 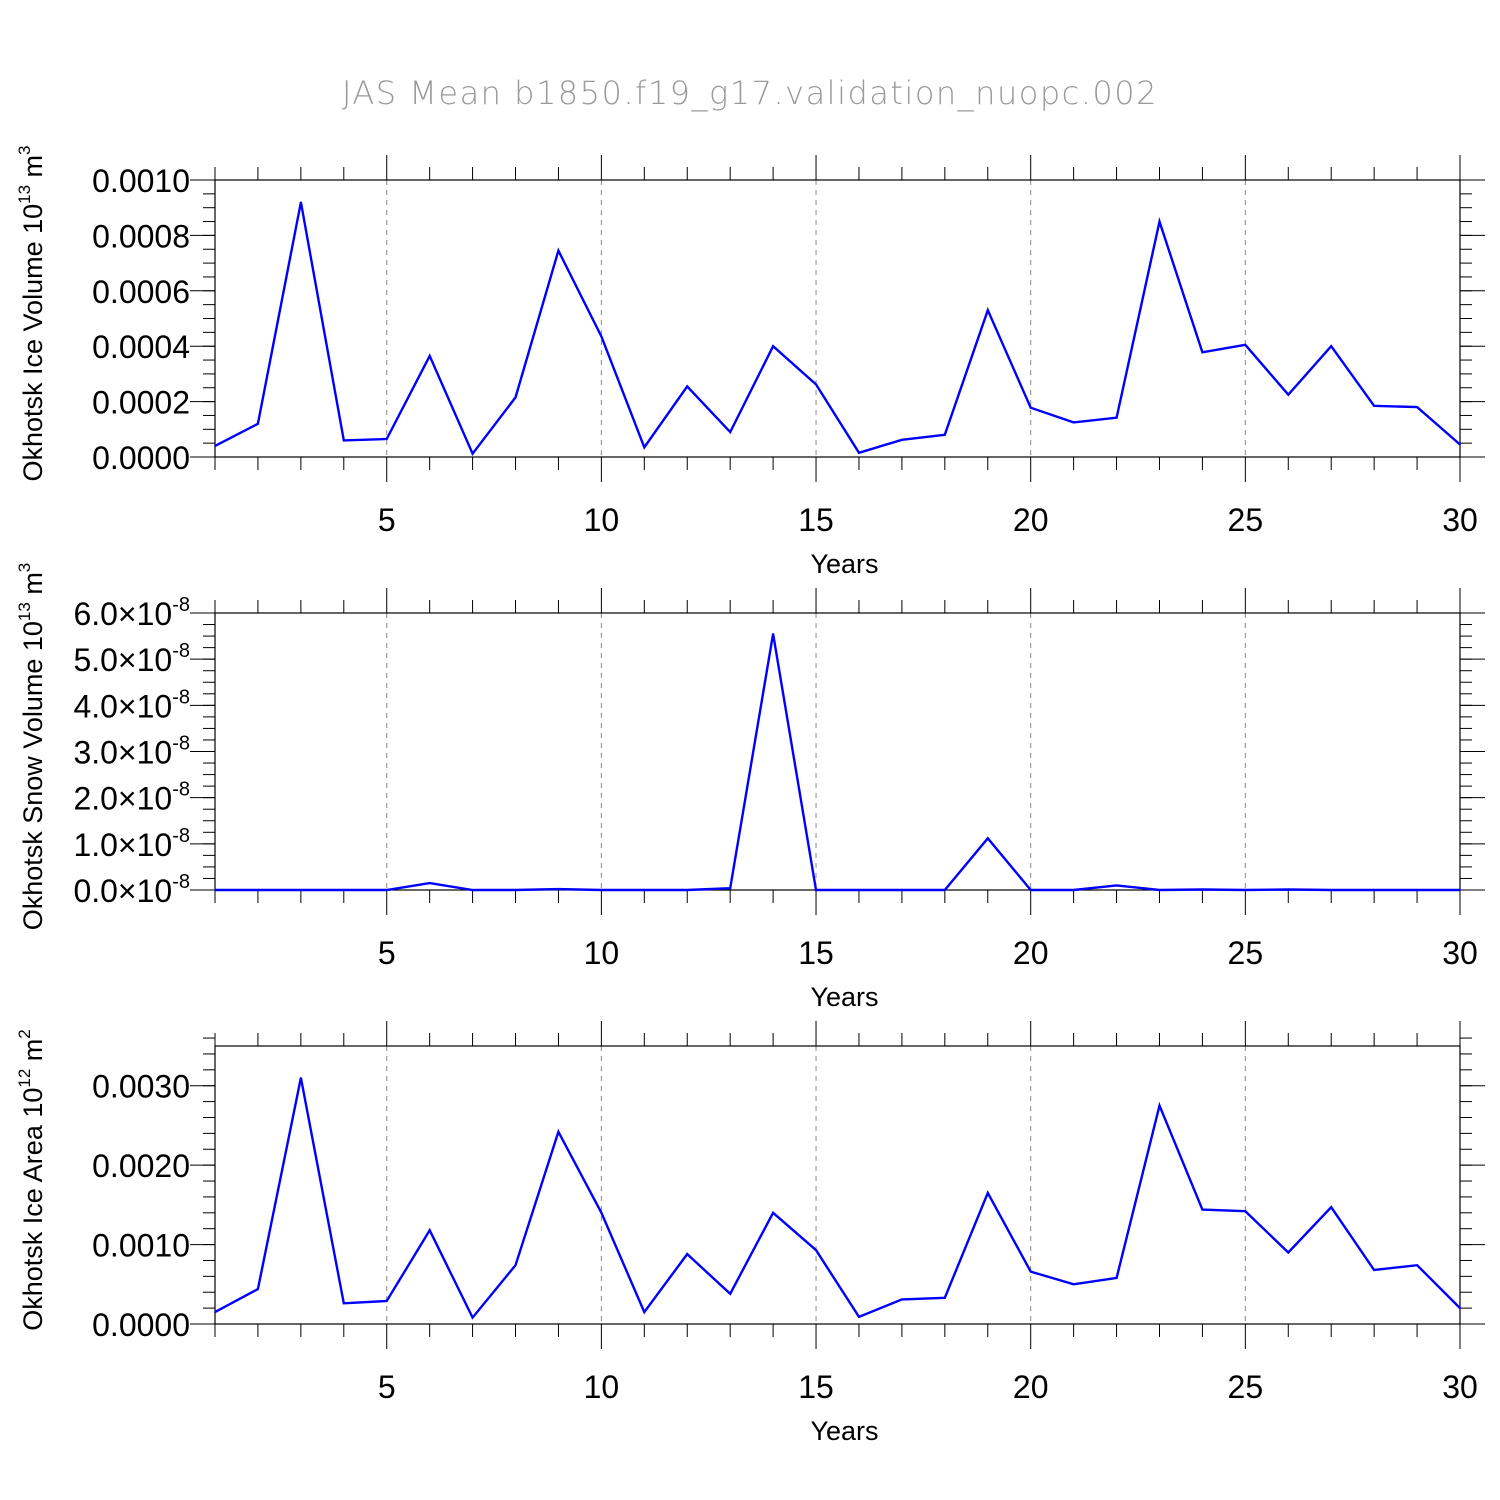 I want to click on y-tick-mantissa: 6.0, so click(x=95, y=614).